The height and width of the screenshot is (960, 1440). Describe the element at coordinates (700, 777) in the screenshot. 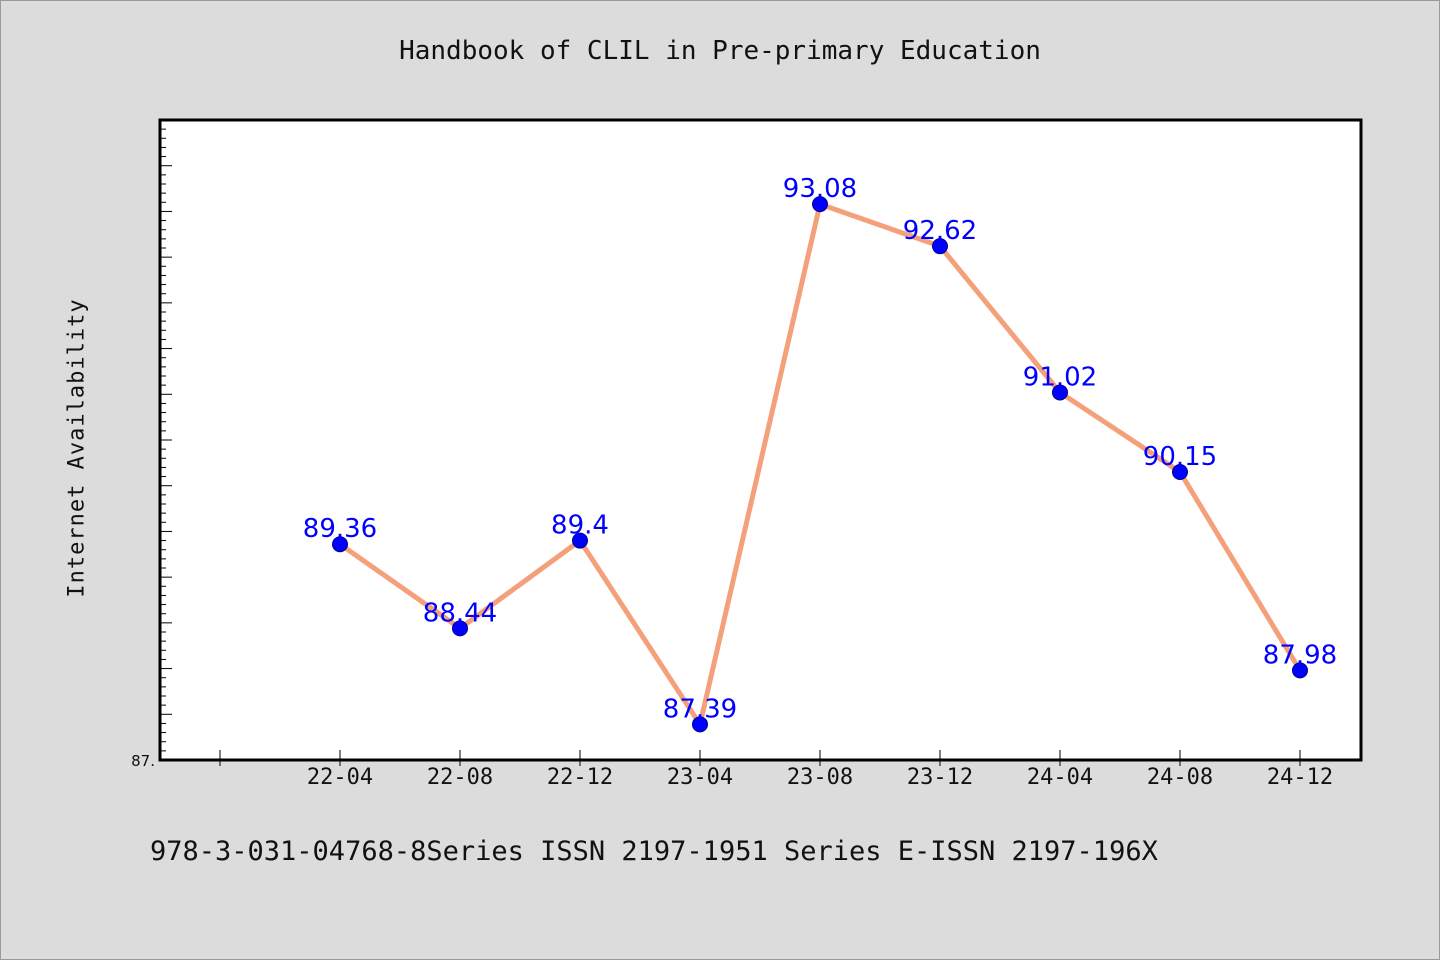

I see `x-tick-label: 23-04` at that location.